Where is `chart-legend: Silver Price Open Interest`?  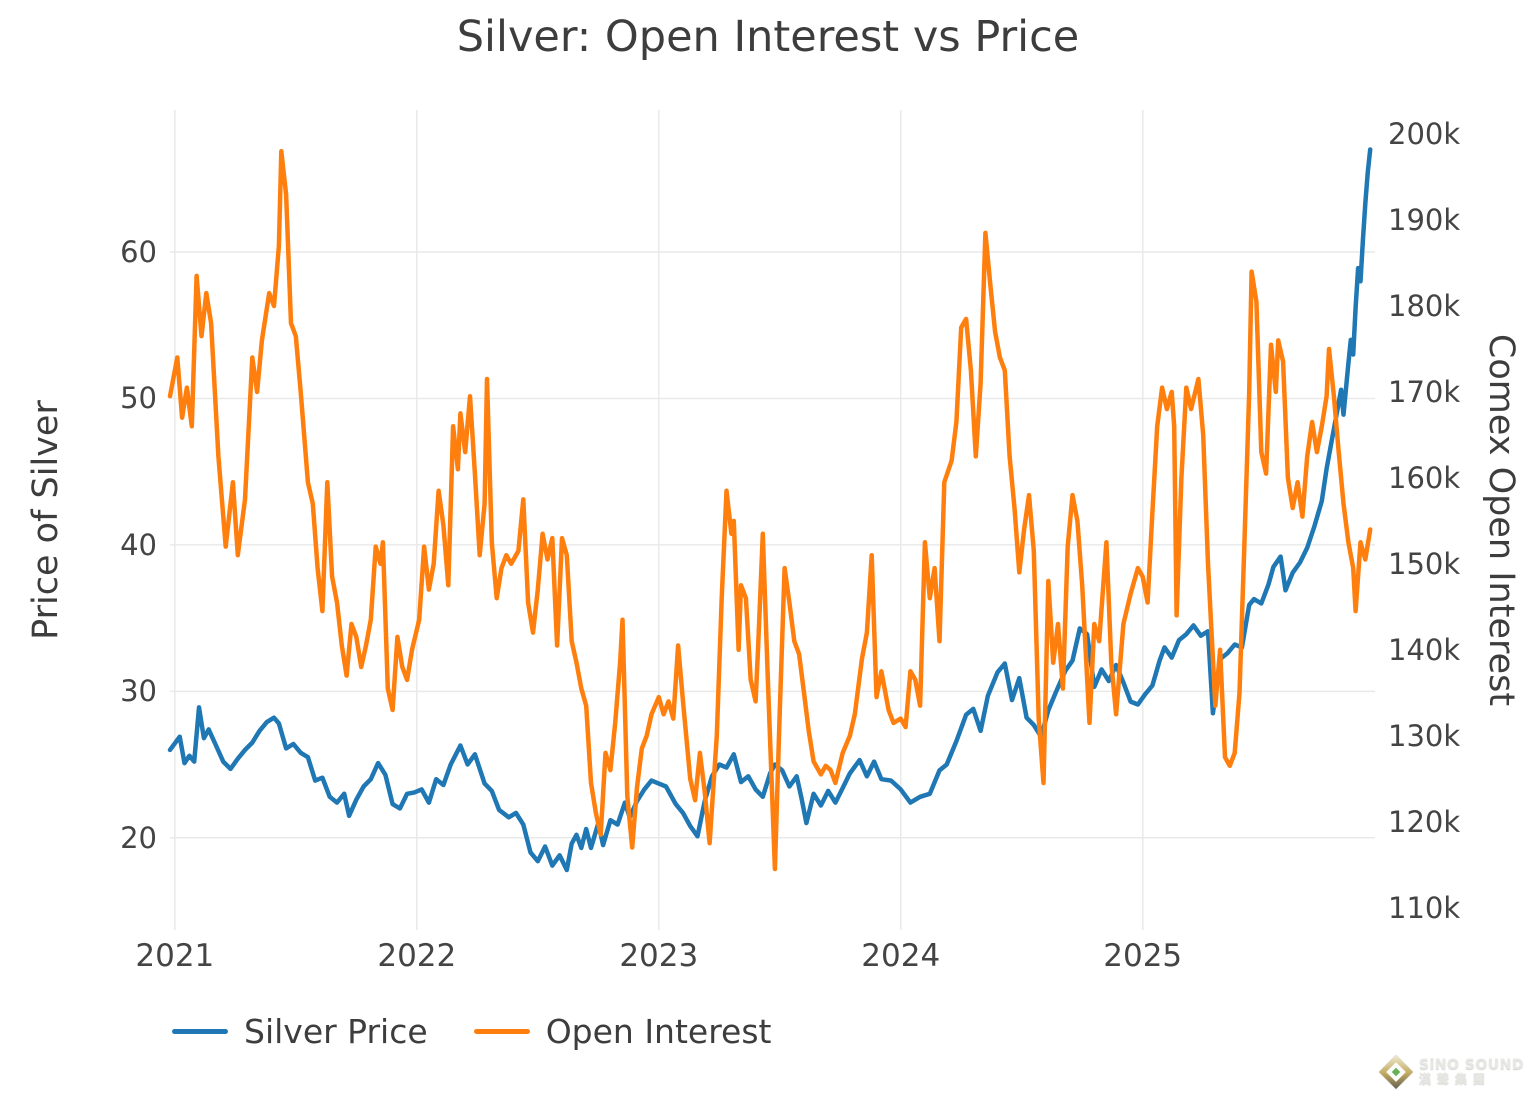 chart-legend: Silver Price Open Interest is located at coordinates (471, 1031).